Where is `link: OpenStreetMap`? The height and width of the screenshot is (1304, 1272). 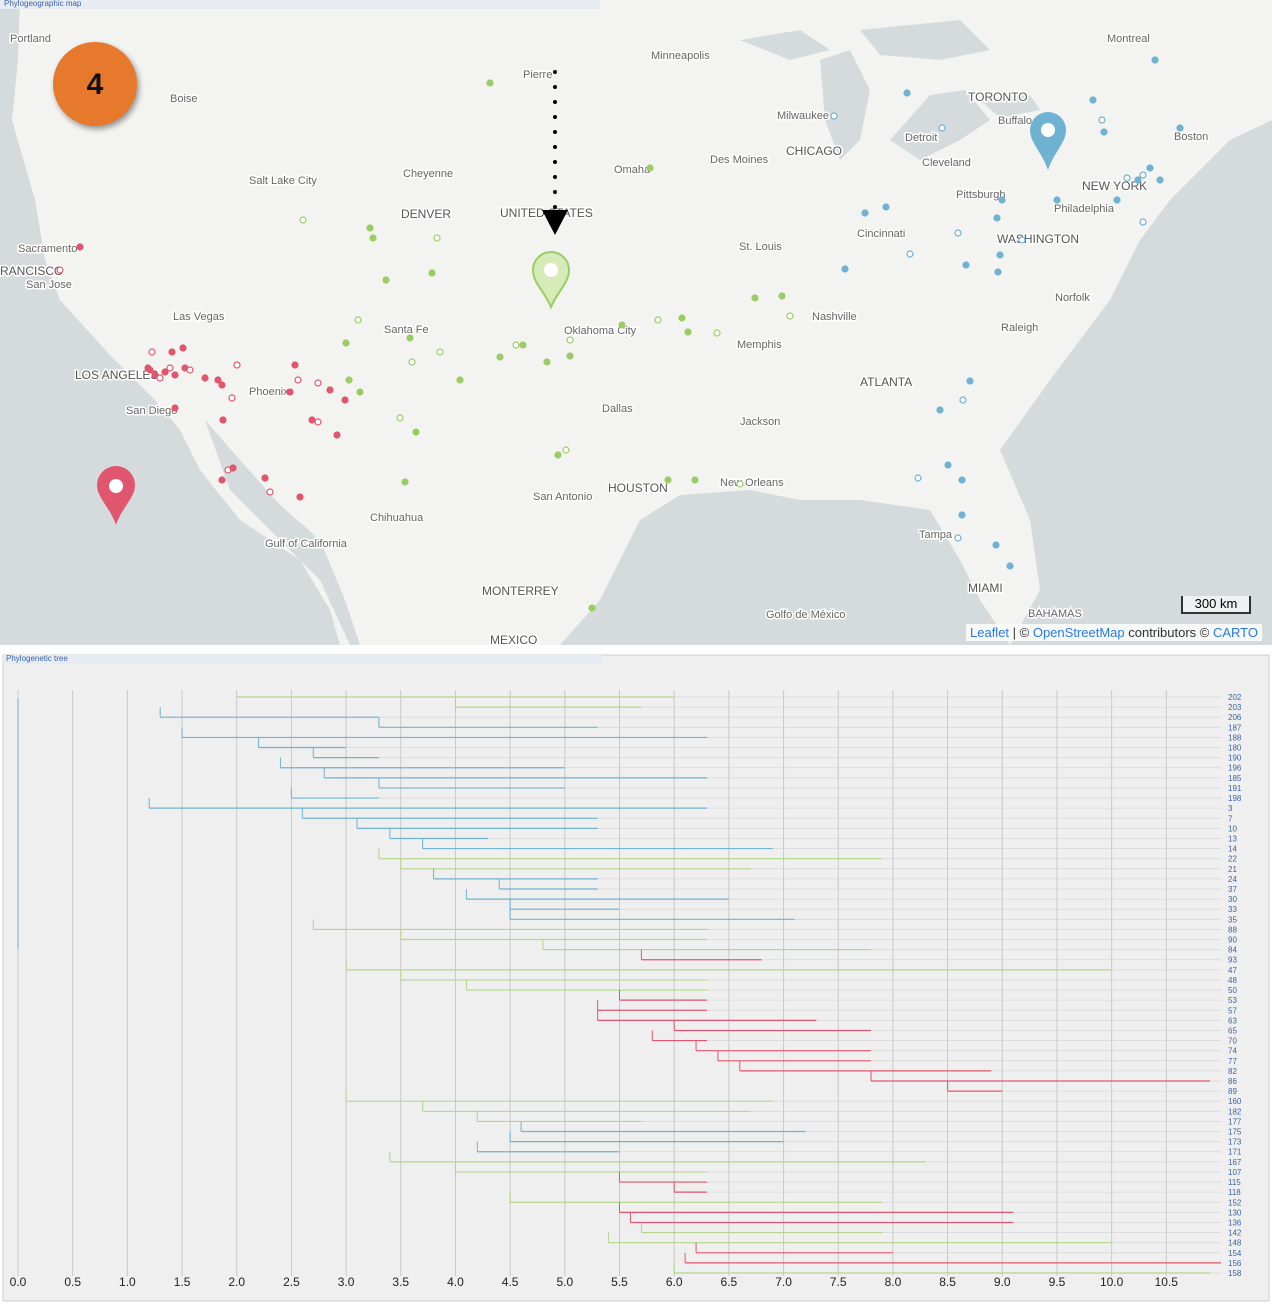
link: OpenStreetMap is located at coordinates (1078, 632).